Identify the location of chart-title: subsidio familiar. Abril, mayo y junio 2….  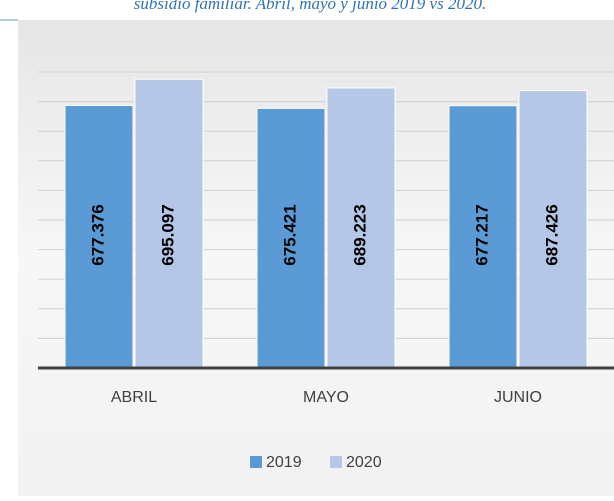
(310, 6).